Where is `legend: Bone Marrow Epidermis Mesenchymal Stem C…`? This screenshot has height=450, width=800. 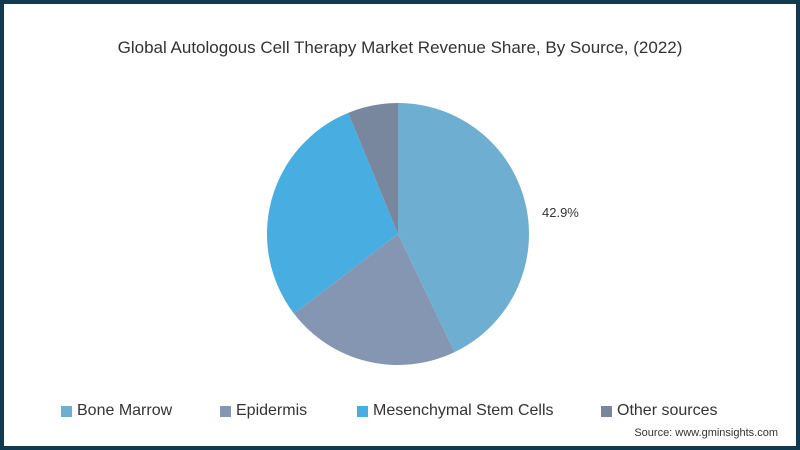
legend: Bone Marrow Epidermis Mesenchymal Stem C… is located at coordinates (400, 413).